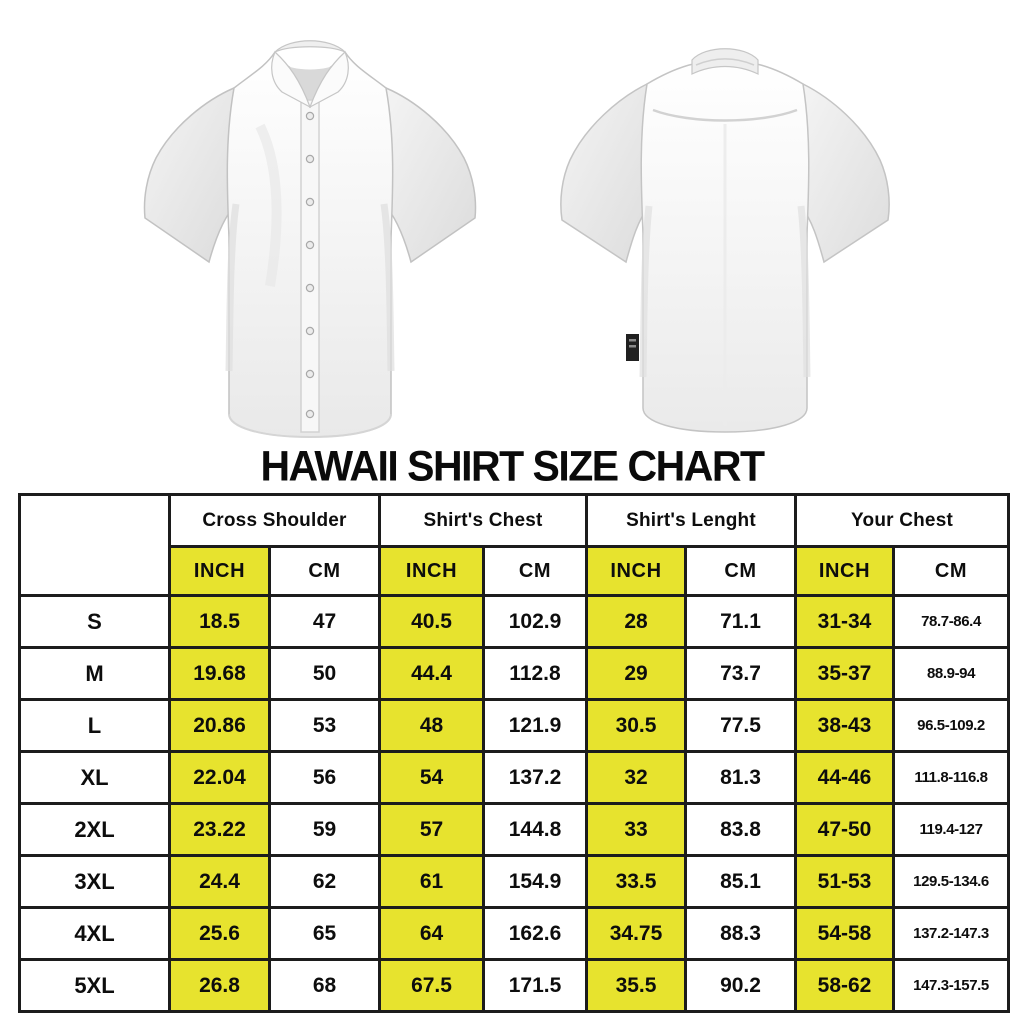 The image size is (1024, 1024). Describe the element at coordinates (636, 829) in the screenshot. I see `value-cell: 33` at that location.